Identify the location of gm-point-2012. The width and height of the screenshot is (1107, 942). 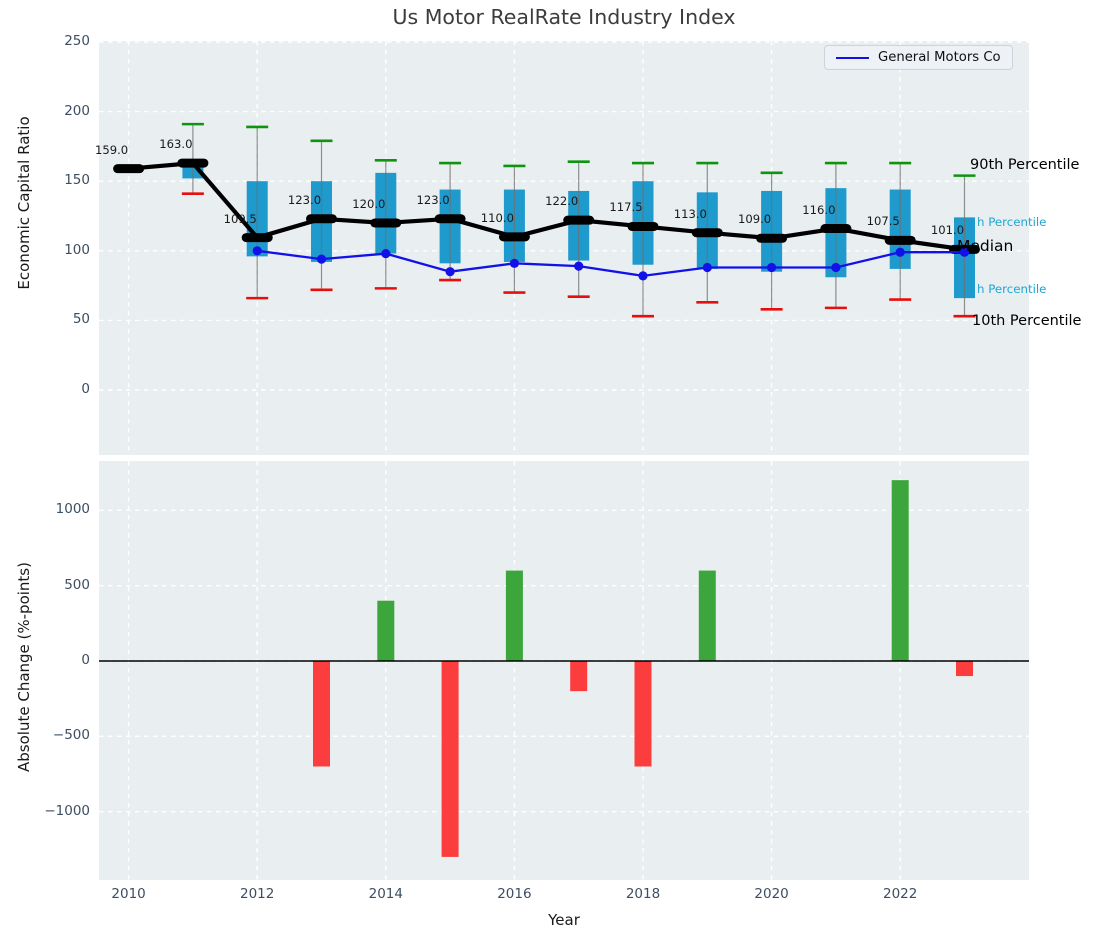
(257, 251).